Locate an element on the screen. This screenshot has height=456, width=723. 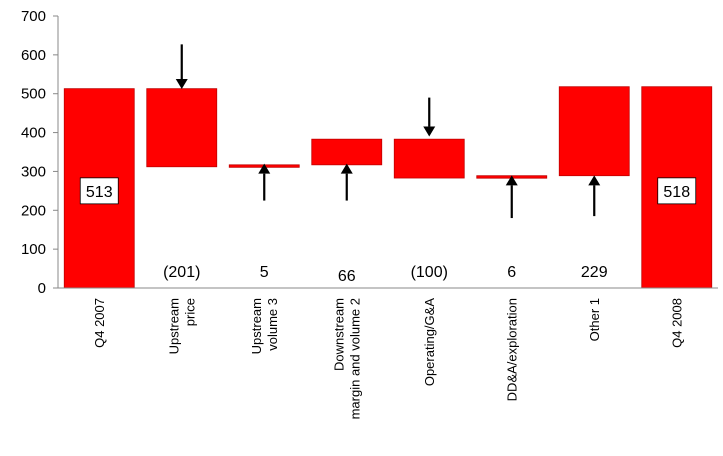
y-tick-label: 400 is located at coordinates (33, 133).